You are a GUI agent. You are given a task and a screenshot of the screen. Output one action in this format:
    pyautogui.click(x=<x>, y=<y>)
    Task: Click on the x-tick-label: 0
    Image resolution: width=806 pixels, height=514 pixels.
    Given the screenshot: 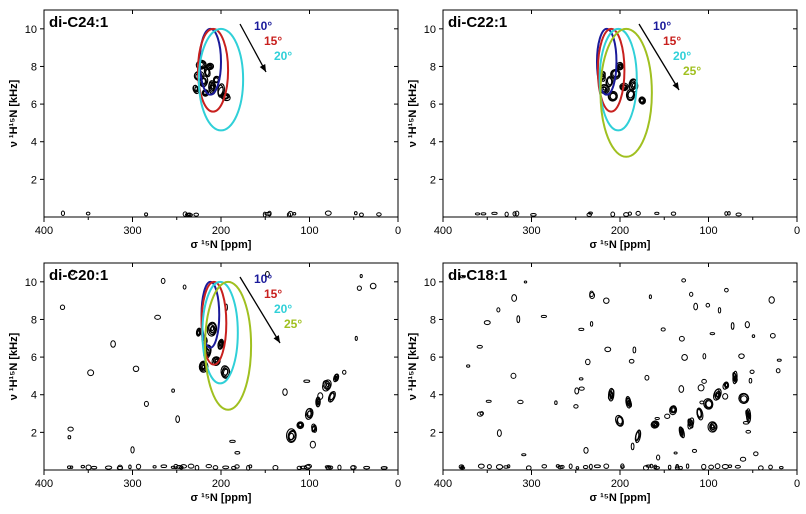 What is the action you would take?
    pyautogui.click(x=398, y=484)
    